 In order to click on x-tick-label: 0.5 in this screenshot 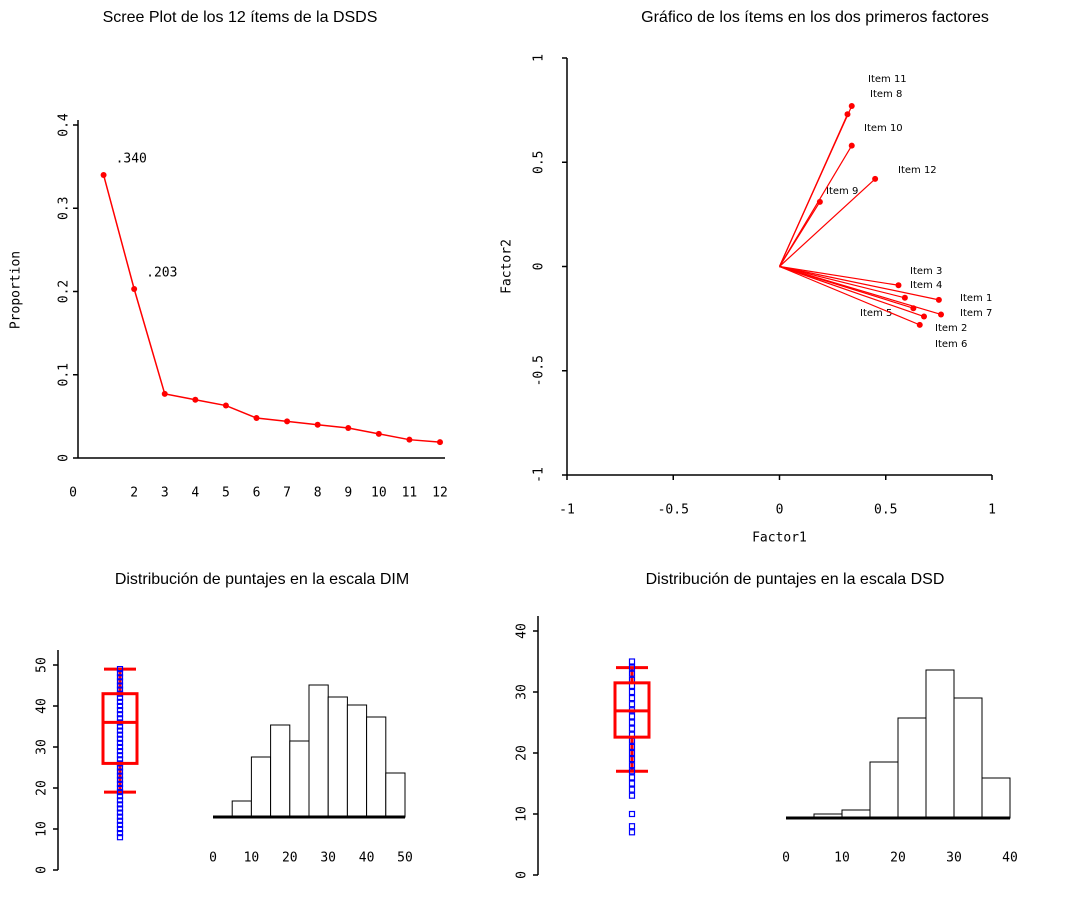, I will do `click(885, 510)`.